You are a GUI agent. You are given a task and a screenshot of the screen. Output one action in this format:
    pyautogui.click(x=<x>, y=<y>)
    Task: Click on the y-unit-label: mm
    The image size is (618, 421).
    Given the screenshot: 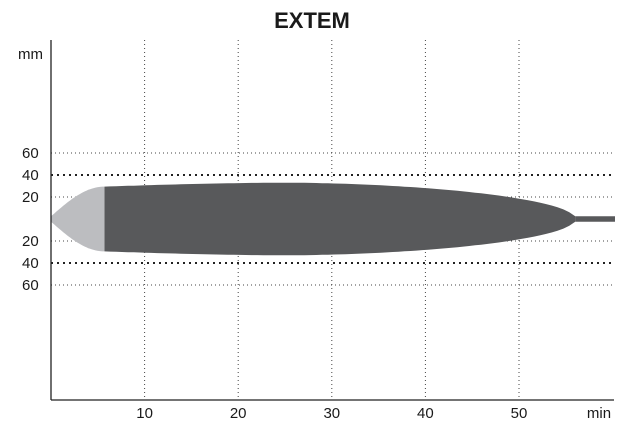 What is the action you would take?
    pyautogui.click(x=30, y=54)
    